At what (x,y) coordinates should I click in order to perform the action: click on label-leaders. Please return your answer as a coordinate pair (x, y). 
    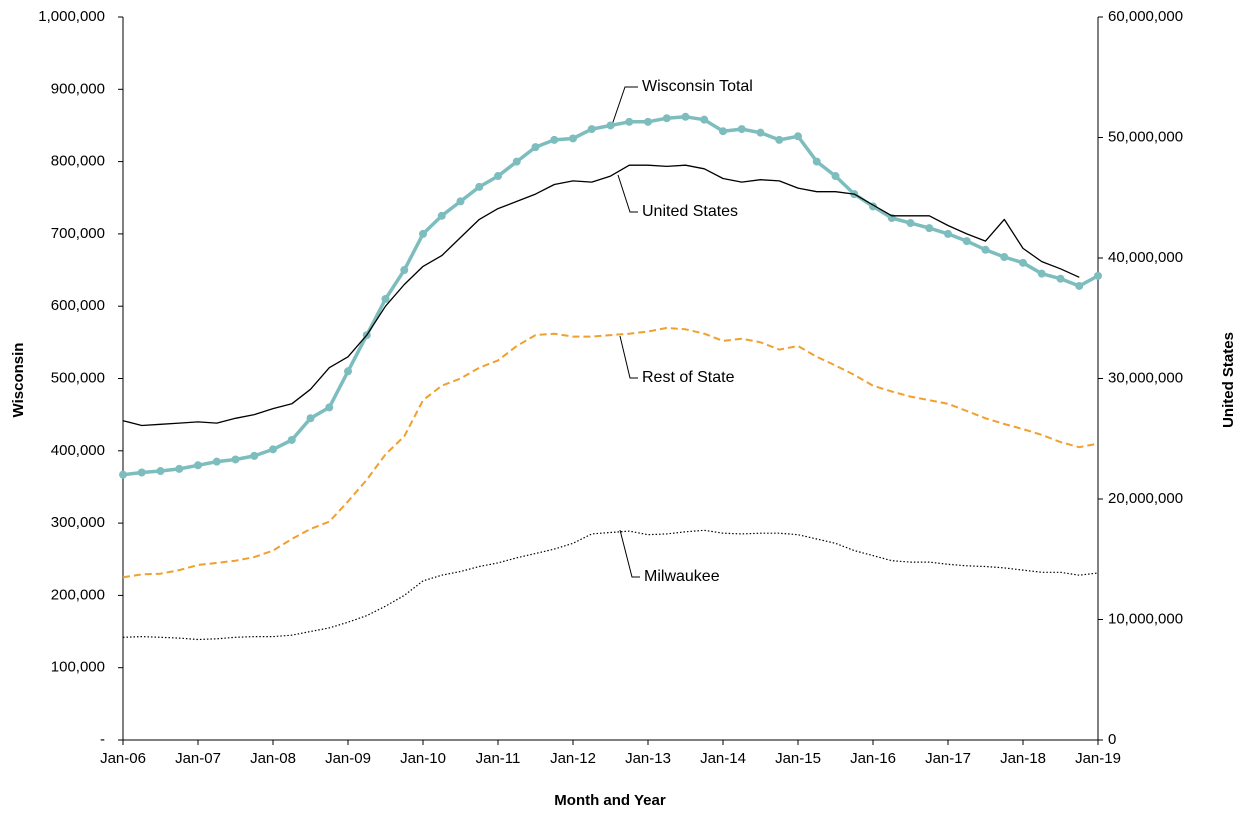
    Looking at the image, I should click on (625, 332).